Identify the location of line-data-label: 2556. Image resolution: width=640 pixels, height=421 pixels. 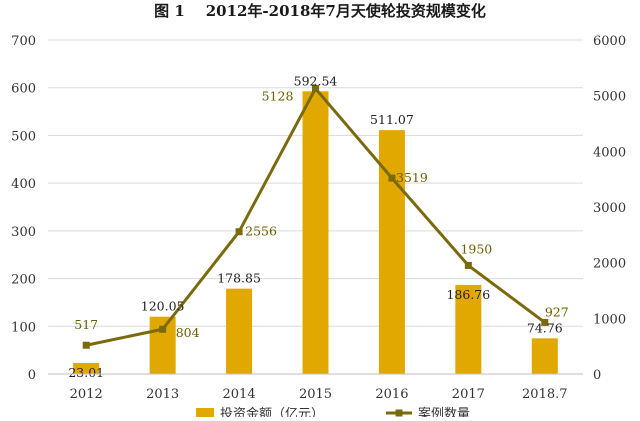
(261, 231).